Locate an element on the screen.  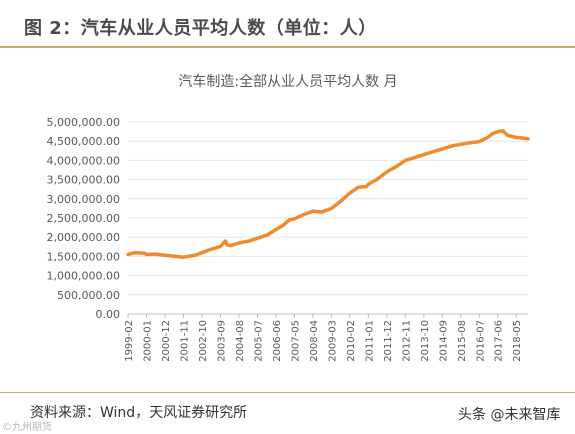
y-tick-label: 5,000,000.00 is located at coordinates (83, 122).